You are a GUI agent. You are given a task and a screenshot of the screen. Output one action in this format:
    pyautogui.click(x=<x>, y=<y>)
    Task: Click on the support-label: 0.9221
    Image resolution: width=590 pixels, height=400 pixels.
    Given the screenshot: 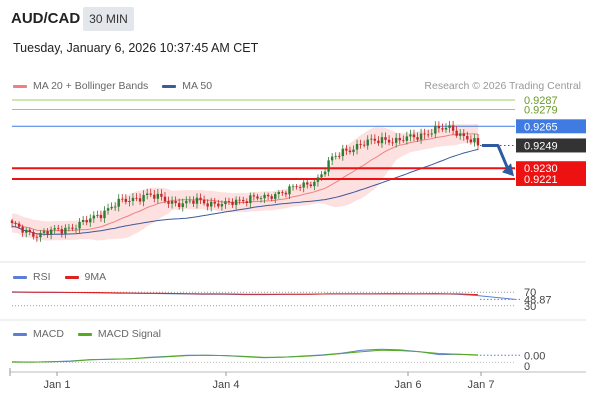 What is the action you would take?
    pyautogui.click(x=541, y=180)
    